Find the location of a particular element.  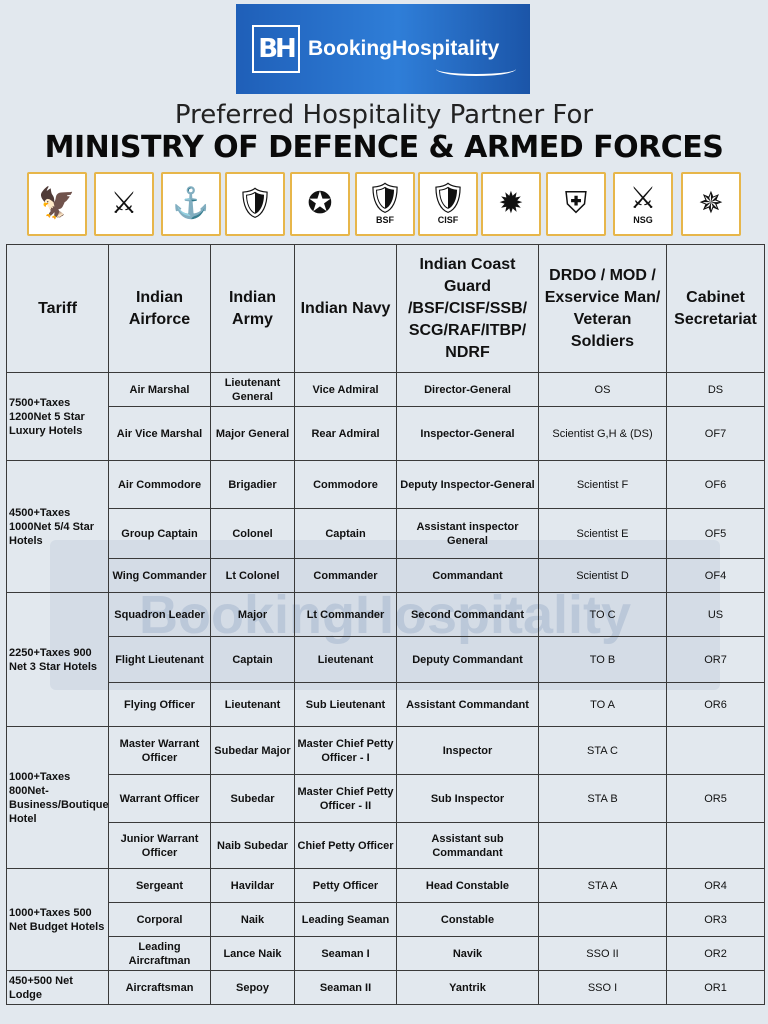

cell-navy: Rear Admiral is located at coordinates (345, 433).